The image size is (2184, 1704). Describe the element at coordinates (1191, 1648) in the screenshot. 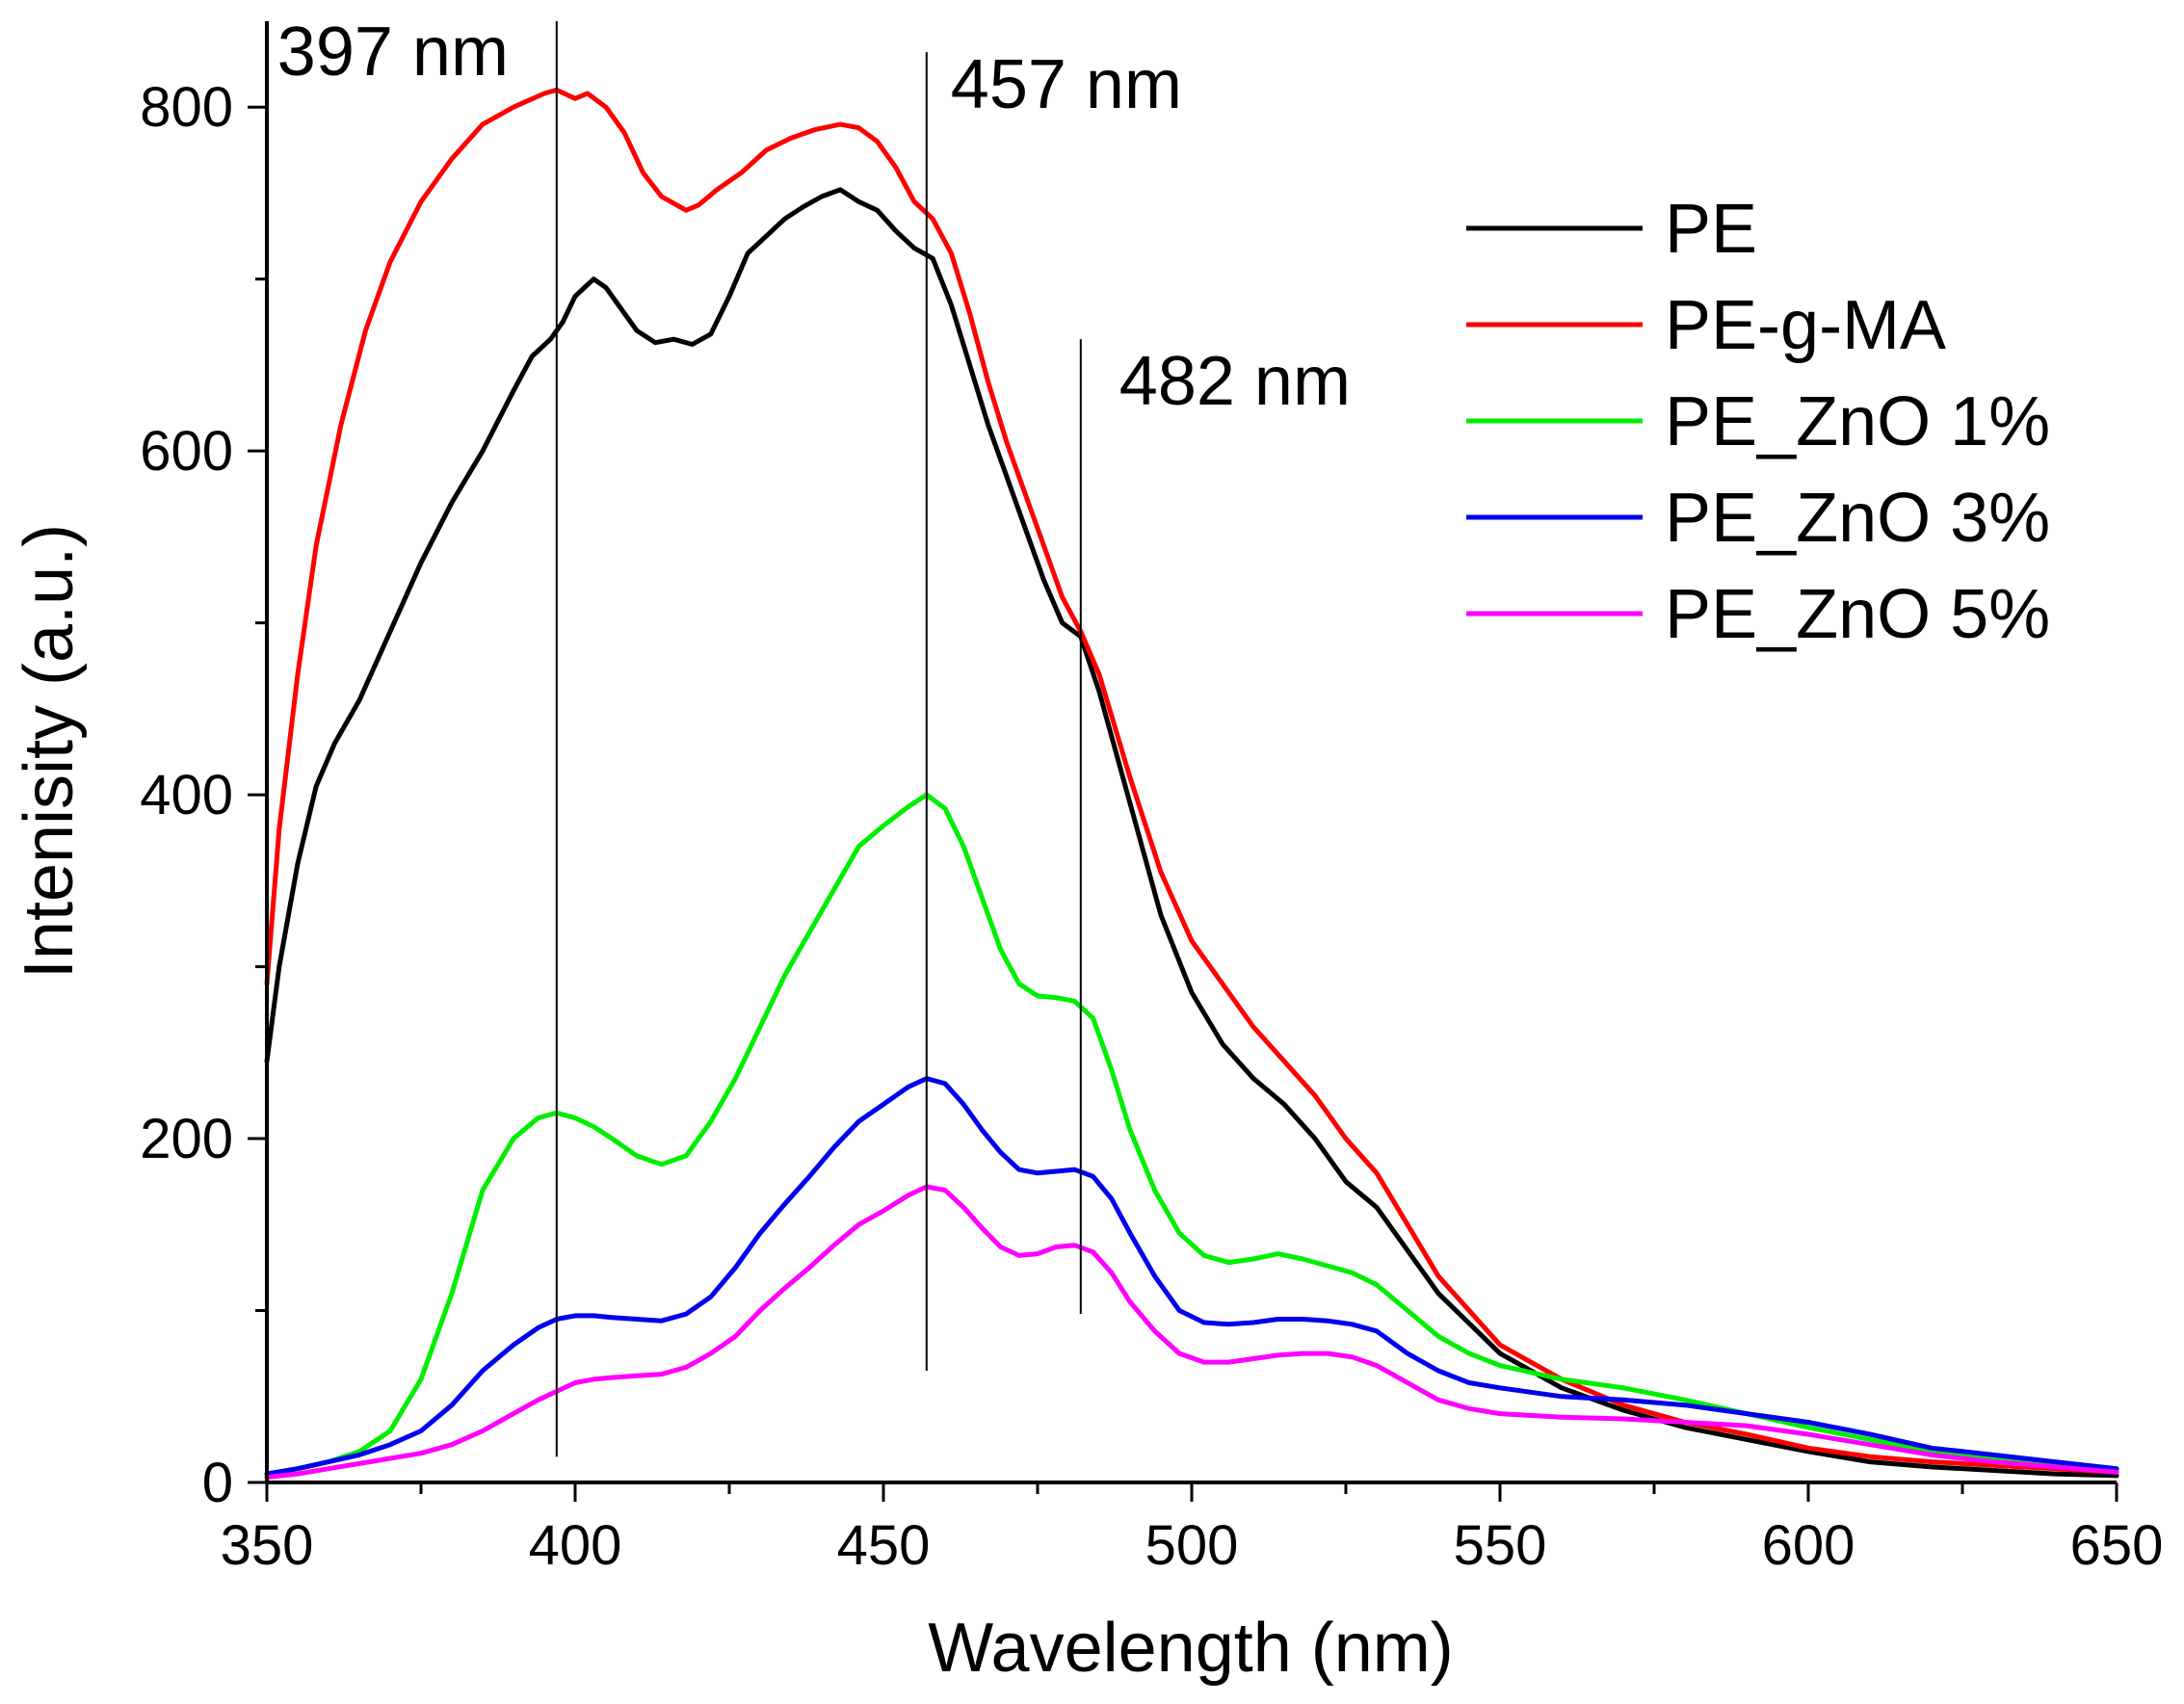

I see `x-axis-title: Wavelength (nm)` at that location.